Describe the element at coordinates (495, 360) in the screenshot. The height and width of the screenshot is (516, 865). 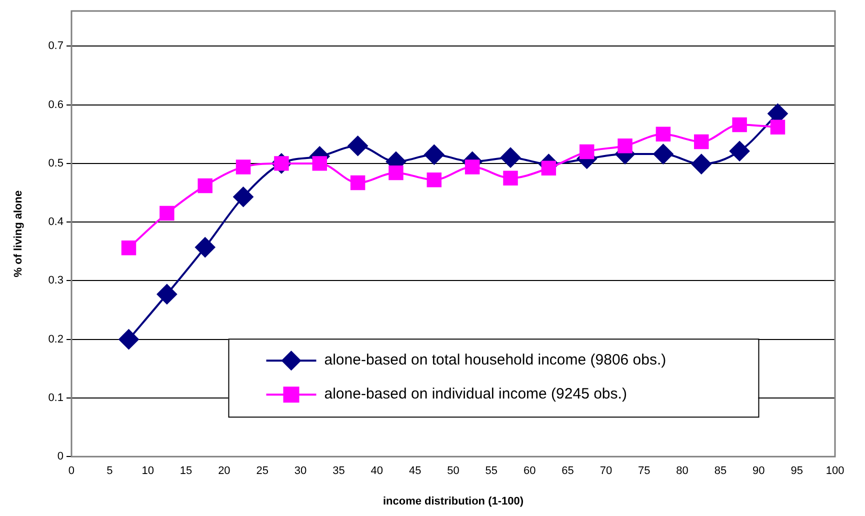
I see `legend-label: alone-based on total household income (9806 obs.)` at that location.